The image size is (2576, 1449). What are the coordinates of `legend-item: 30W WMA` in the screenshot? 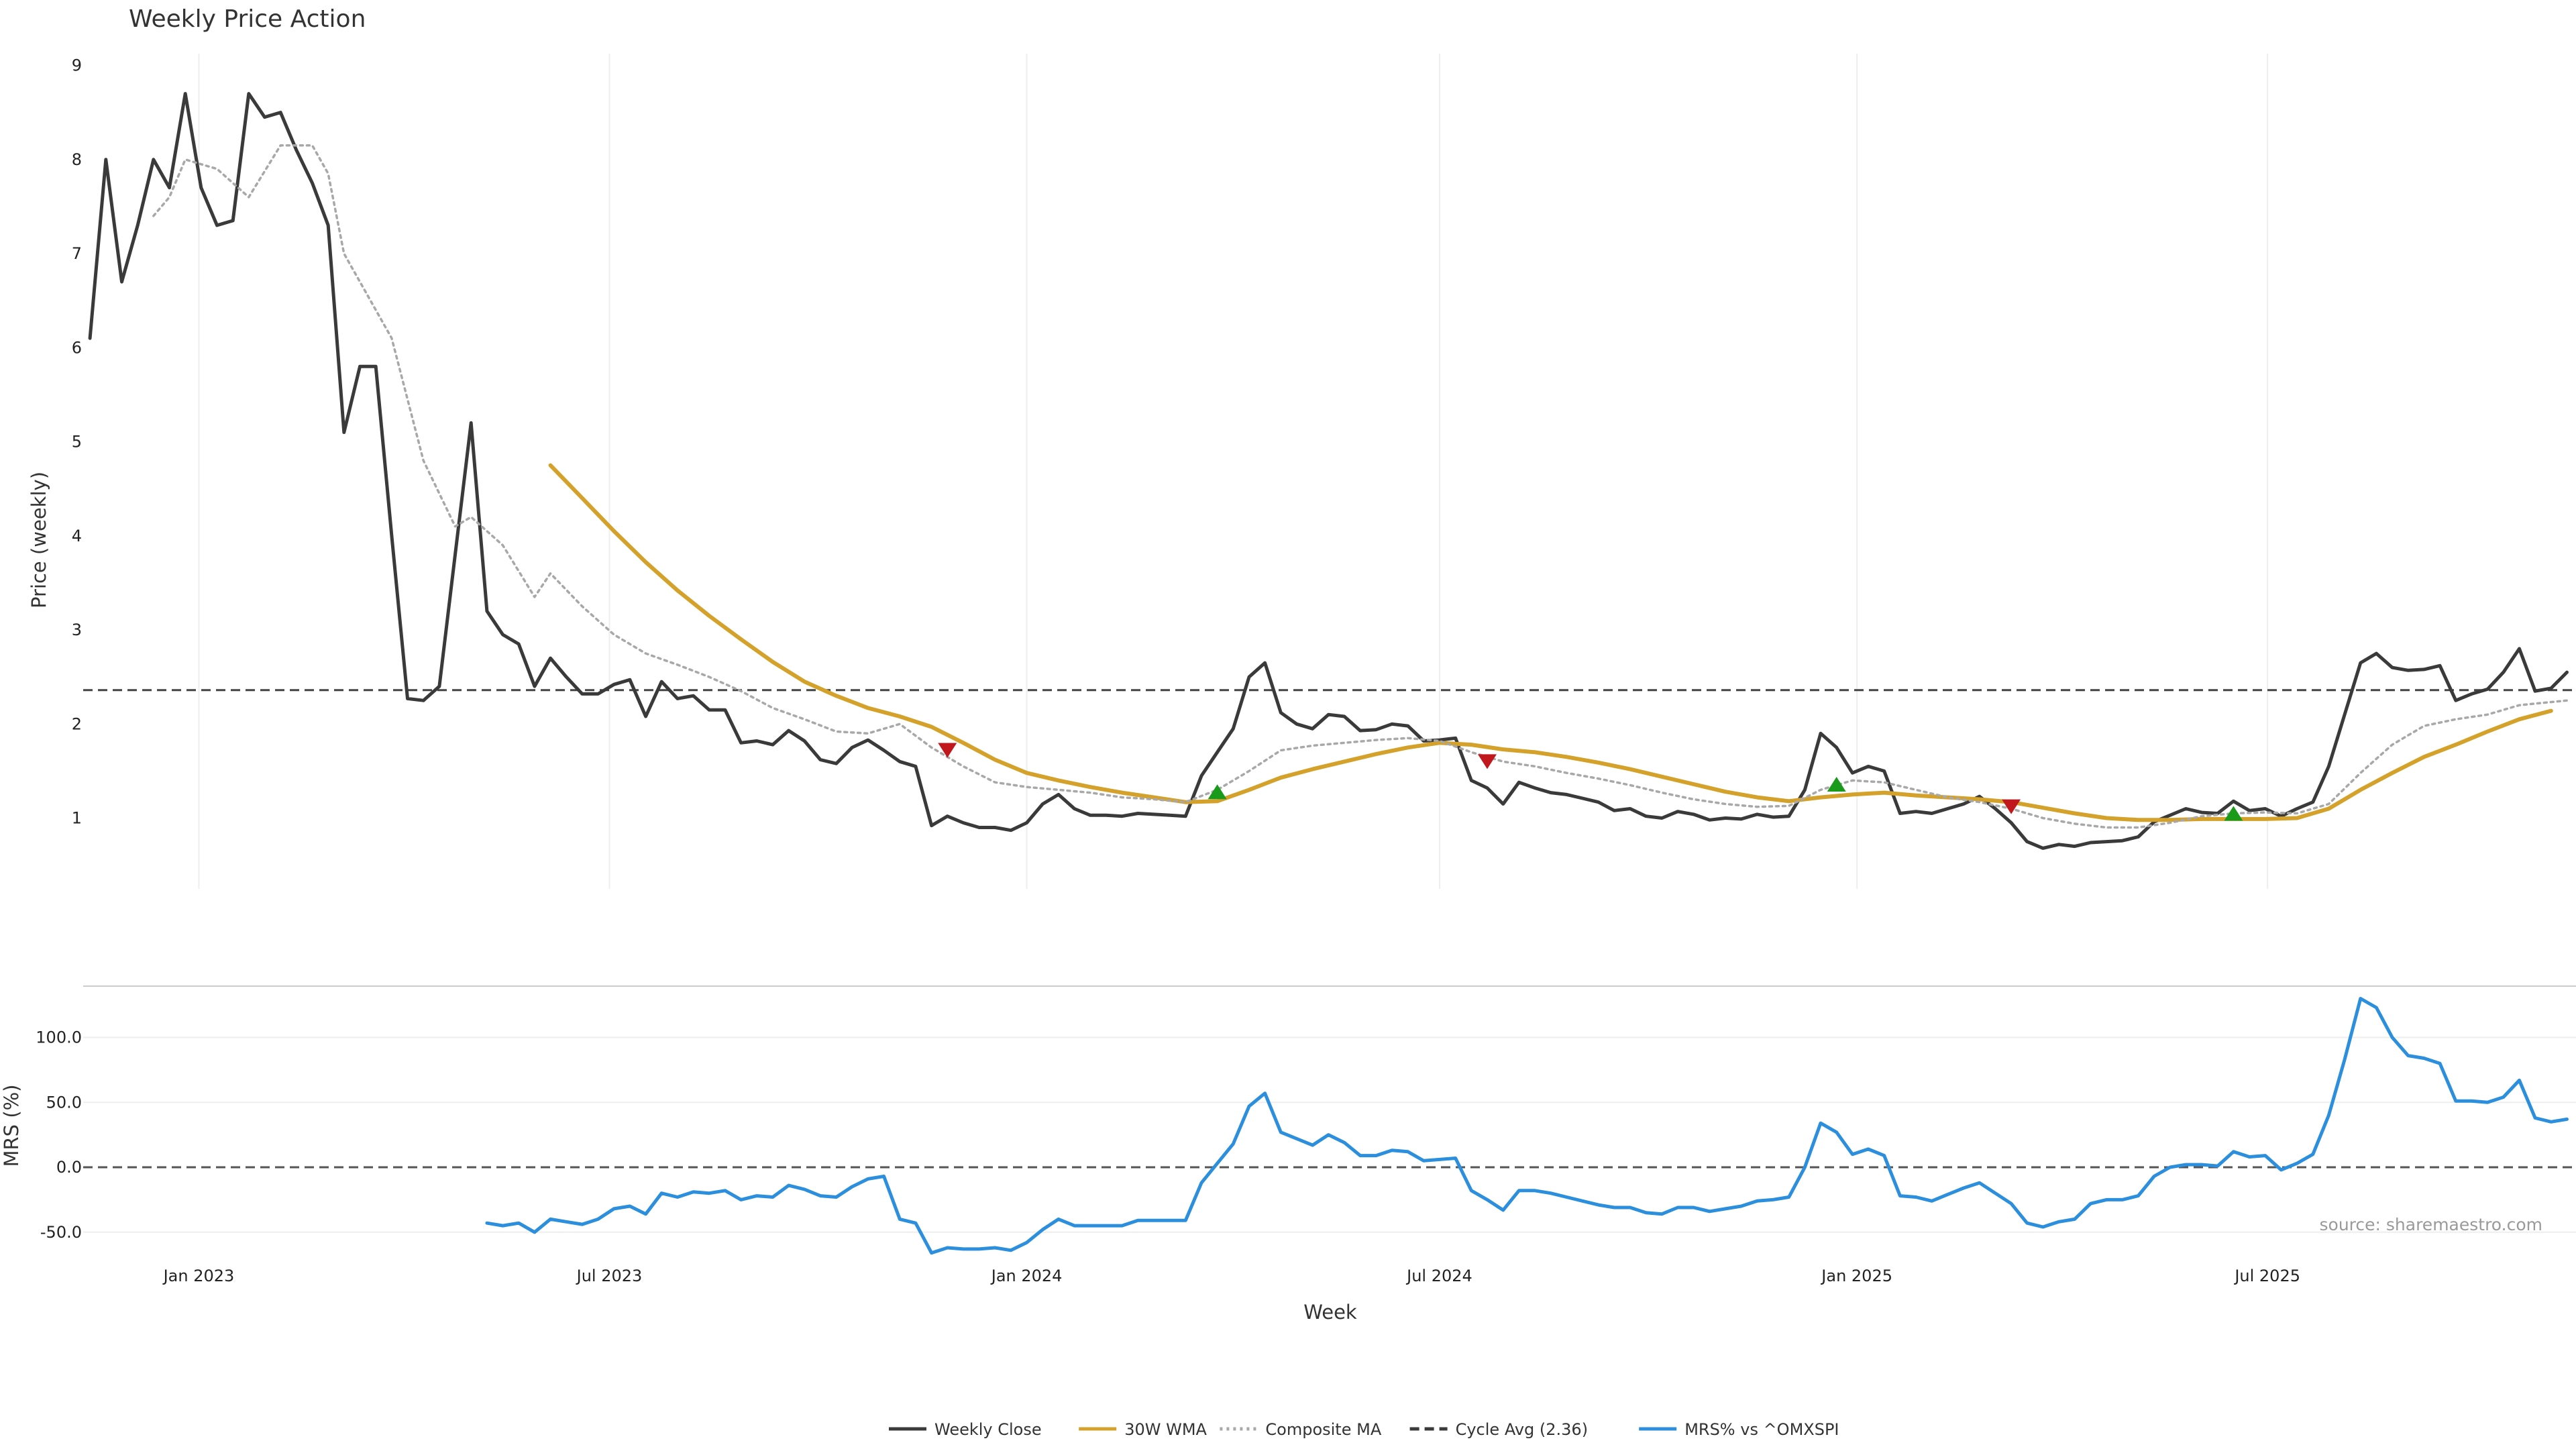 It's located at (1143, 1429).